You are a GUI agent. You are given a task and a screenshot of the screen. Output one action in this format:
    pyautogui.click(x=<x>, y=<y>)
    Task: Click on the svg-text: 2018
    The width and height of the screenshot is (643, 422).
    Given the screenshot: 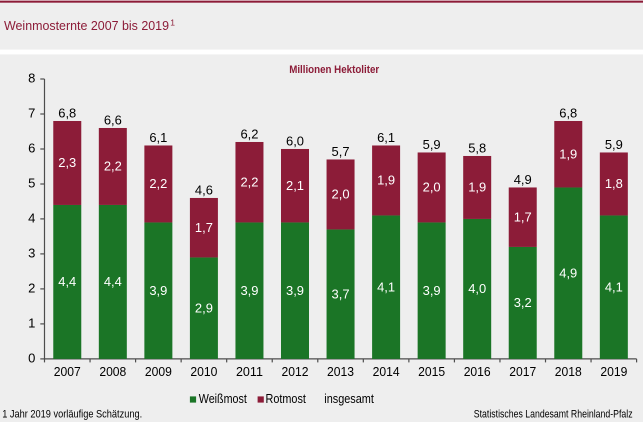 What is the action you would take?
    pyautogui.click(x=568, y=371)
    